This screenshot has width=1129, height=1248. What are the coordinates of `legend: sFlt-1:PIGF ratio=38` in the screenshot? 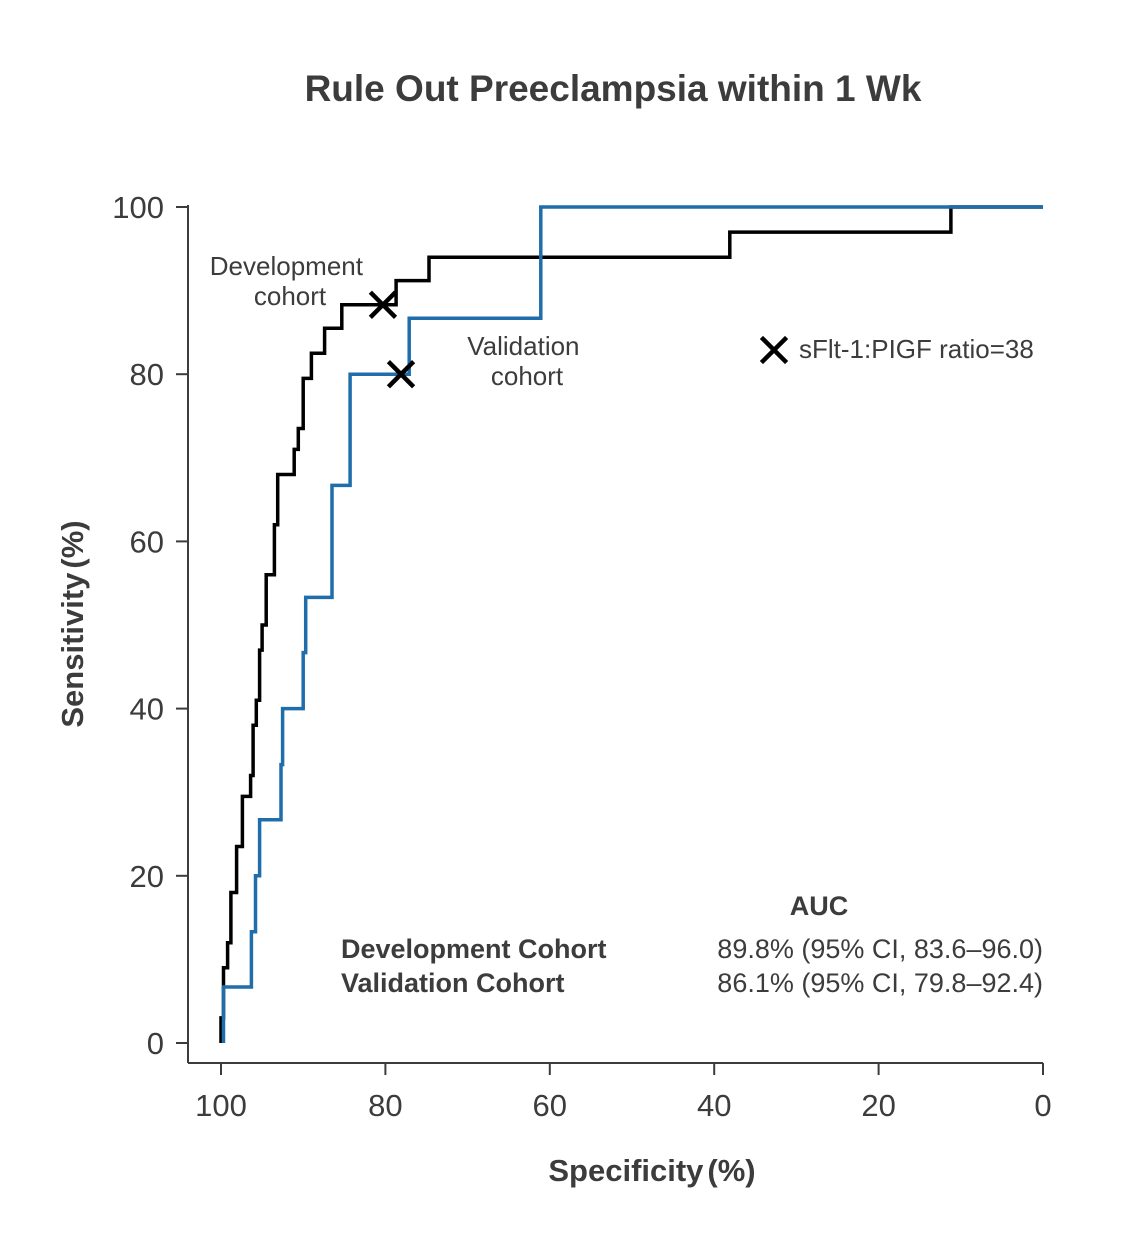 It's located at (896, 349).